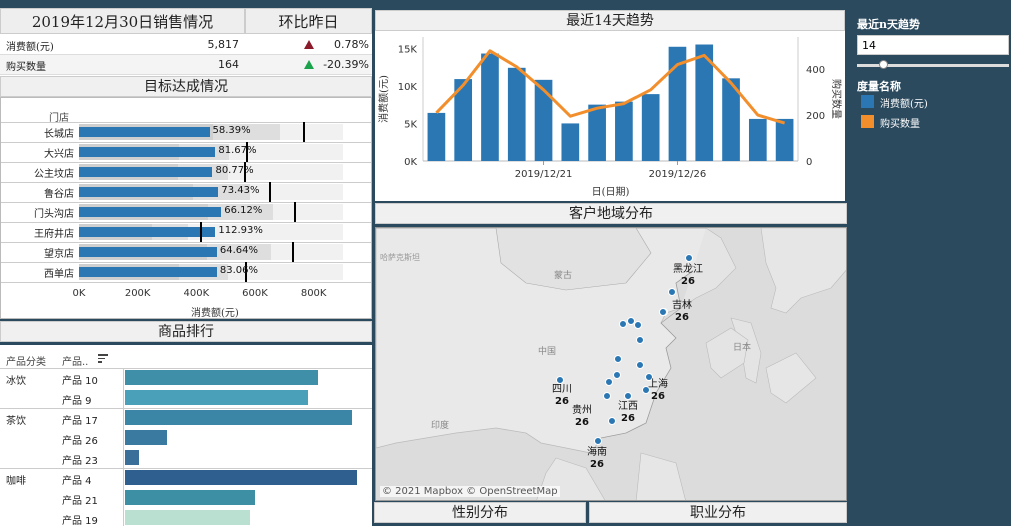 The height and width of the screenshot is (526, 1011). Describe the element at coordinates (933, 65) in the screenshot. I see `days-slider-track` at that location.